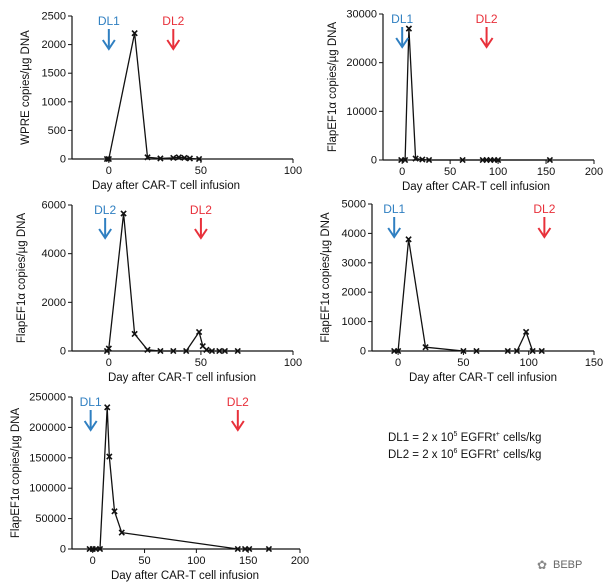 The height and width of the screenshot is (588, 615). What do you see at coordinates (26, 87) in the screenshot?
I see `y-axis-title: WPRE copies/µg DNA` at bounding box center [26, 87].